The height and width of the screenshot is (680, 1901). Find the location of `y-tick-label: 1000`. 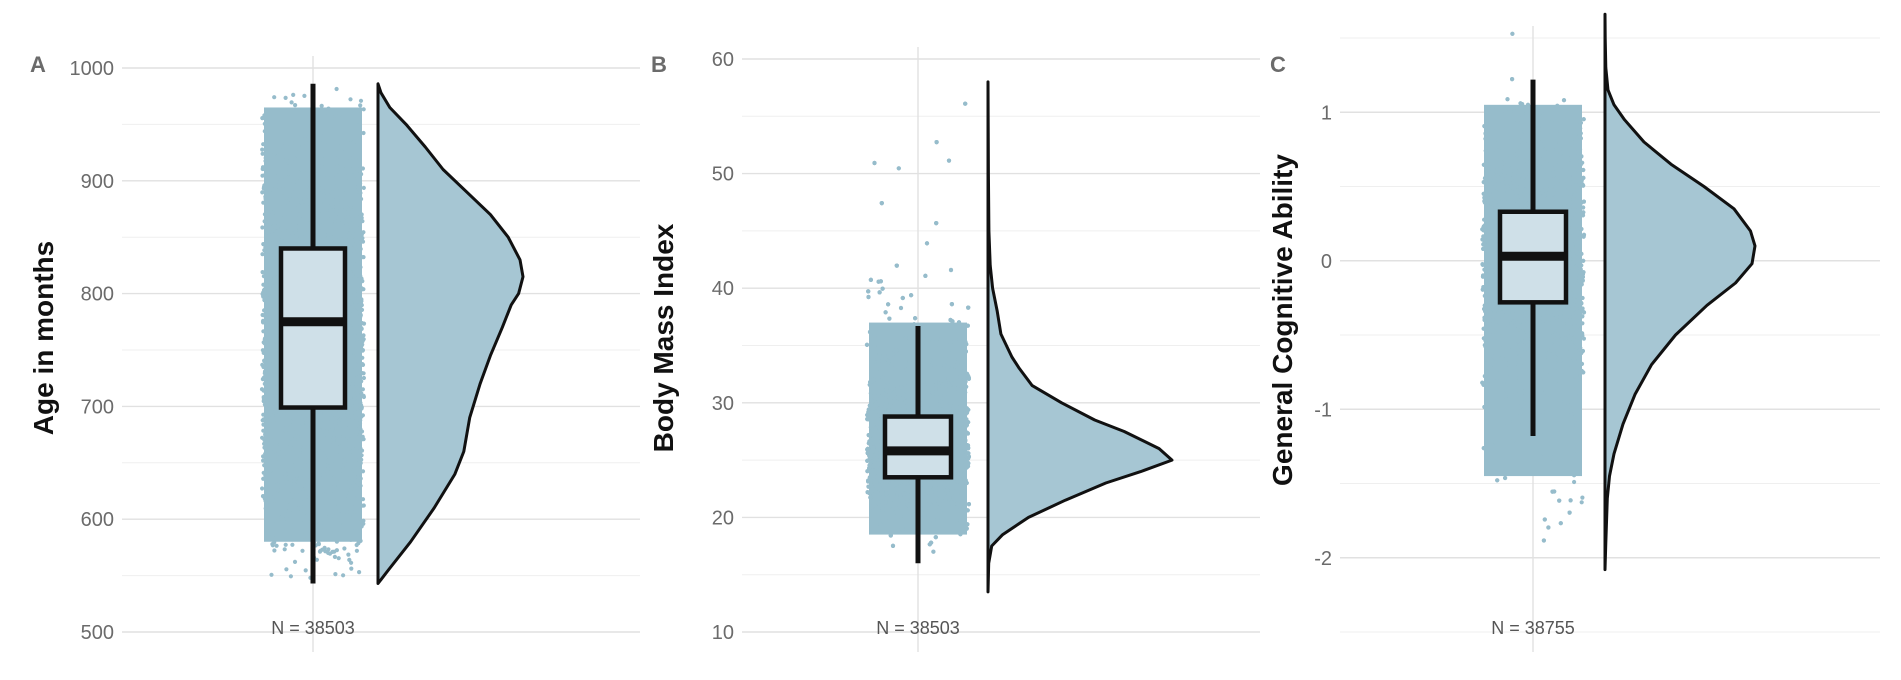

y-tick-label: 1000 is located at coordinates (92, 69).